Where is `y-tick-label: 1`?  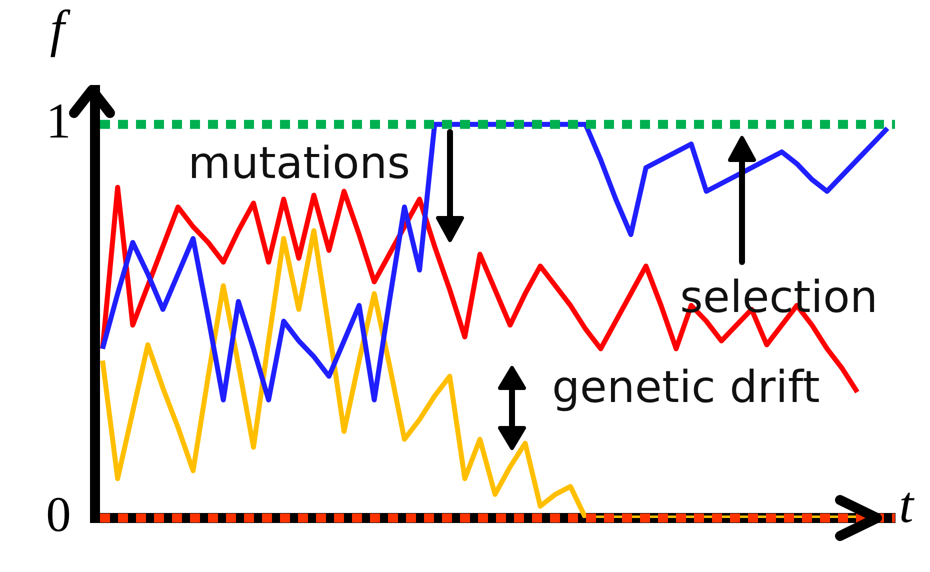
y-tick-label: 1 is located at coordinates (58, 120).